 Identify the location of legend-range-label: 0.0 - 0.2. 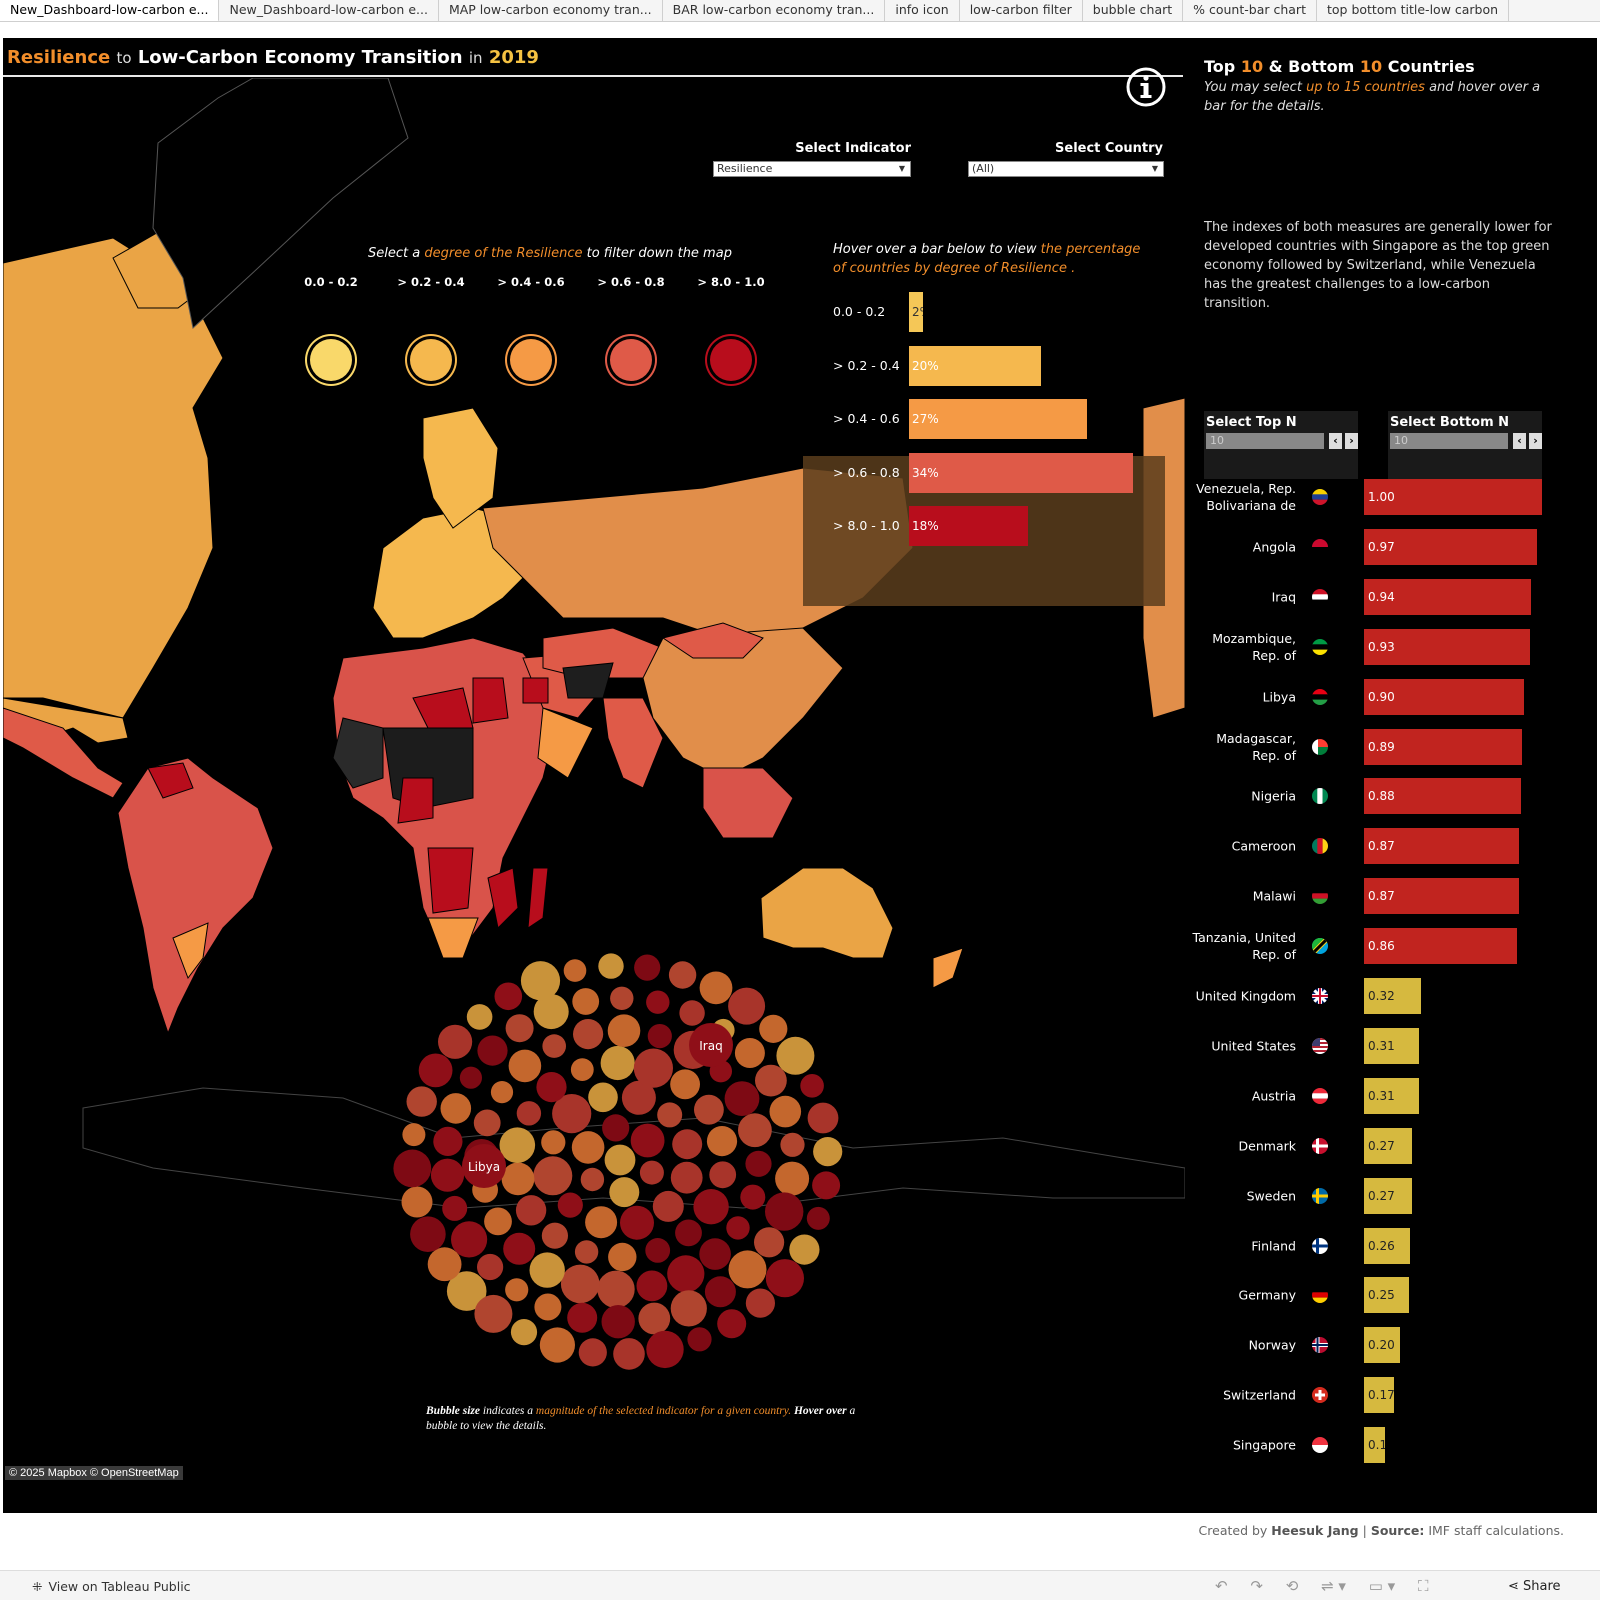
(331, 282).